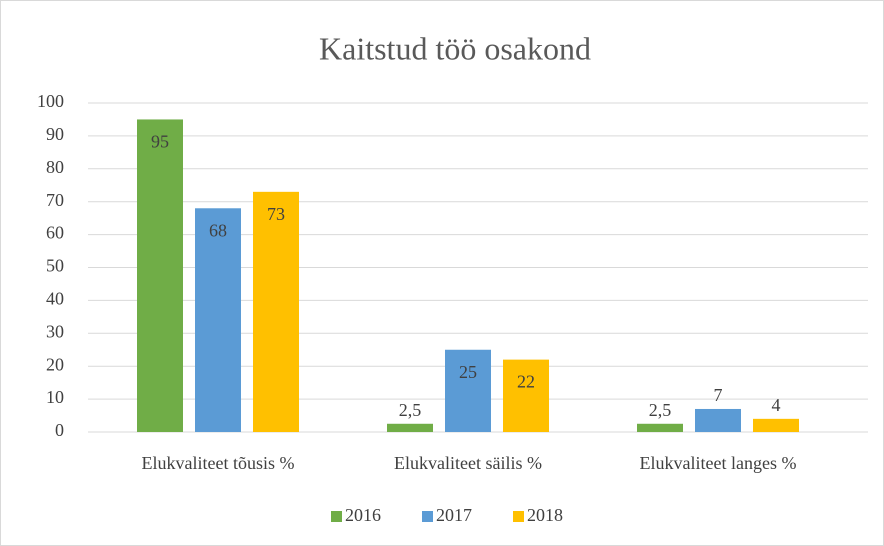 The height and width of the screenshot is (546, 884). What do you see at coordinates (455, 48) in the screenshot?
I see `chart-title: Kaitstud töö osakond` at bounding box center [455, 48].